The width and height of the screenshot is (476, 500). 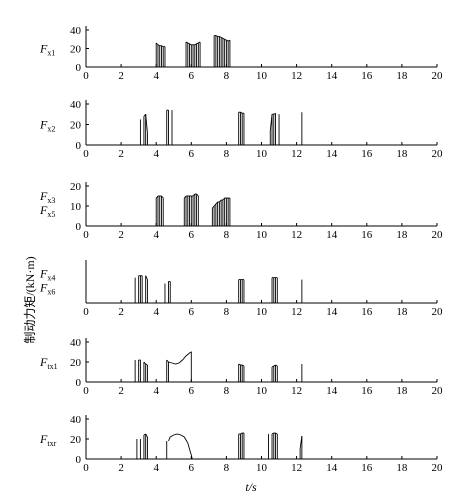 I want to click on series-label-sub: txr, so click(x=51, y=443).